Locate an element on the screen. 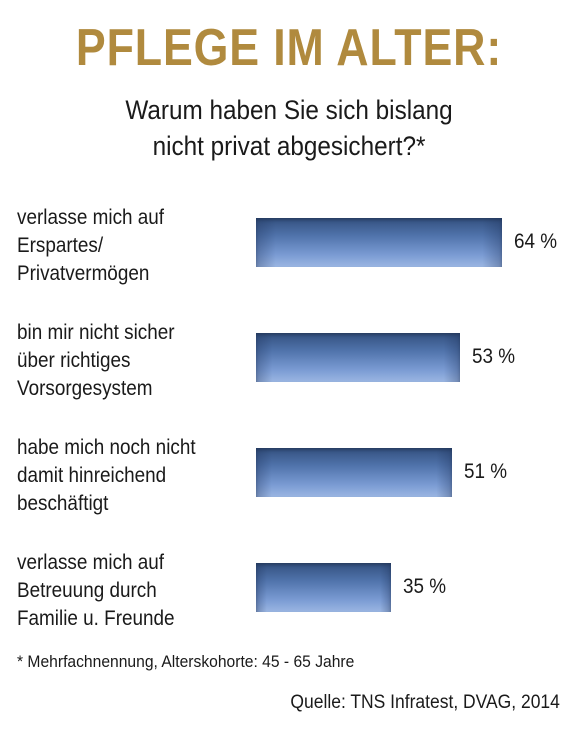 This screenshot has width=578, height=734. category-label-line: Erspartes/ is located at coordinates (60, 245).